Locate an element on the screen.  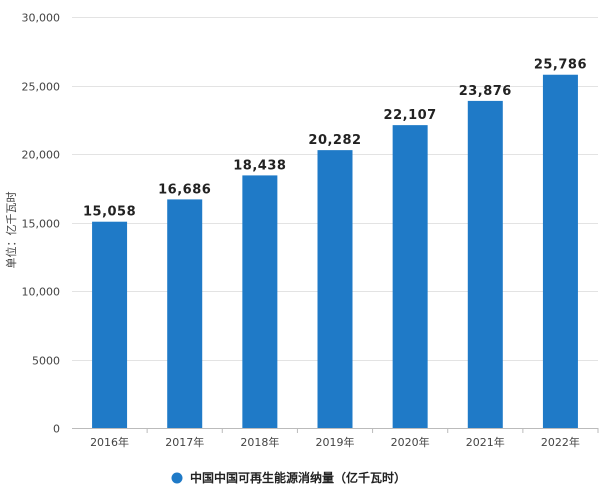
legend: 中国中国可再生能源消纳量（亿千瓦时） is located at coordinates (289, 477).